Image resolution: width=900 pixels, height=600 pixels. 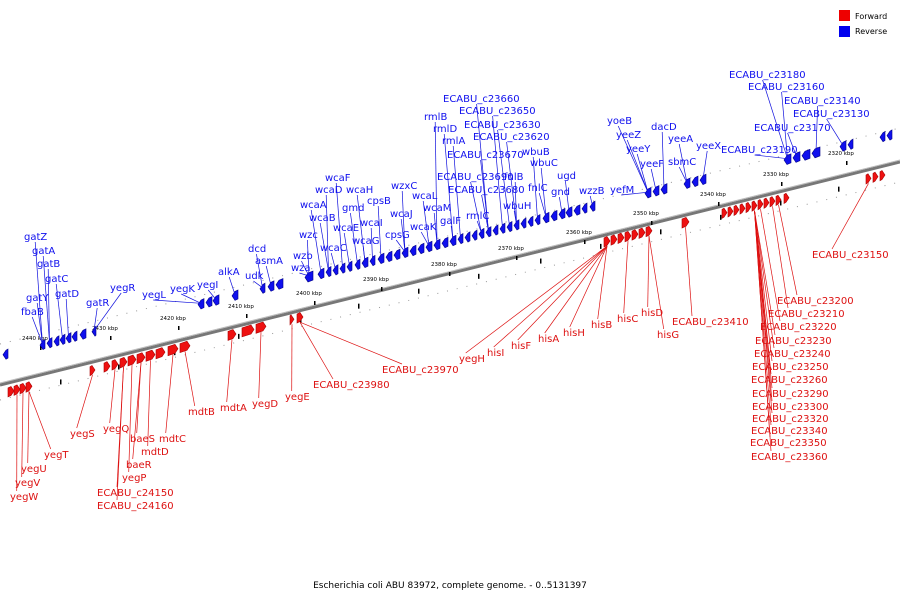 I want to click on forward-gene-label: ECABU_c23230, so click(x=793, y=341).